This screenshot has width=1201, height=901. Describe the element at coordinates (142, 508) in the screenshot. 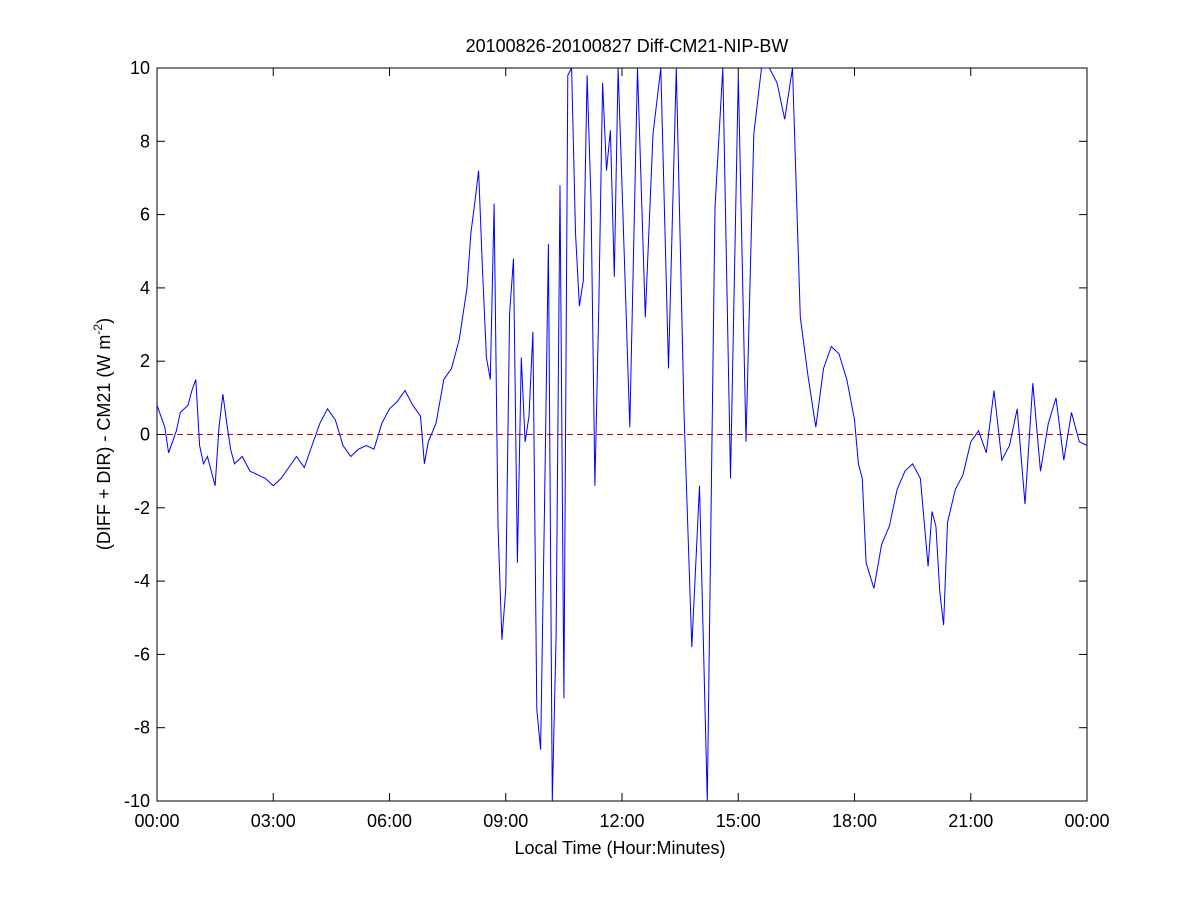

I see `y-tick-label: -2` at that location.